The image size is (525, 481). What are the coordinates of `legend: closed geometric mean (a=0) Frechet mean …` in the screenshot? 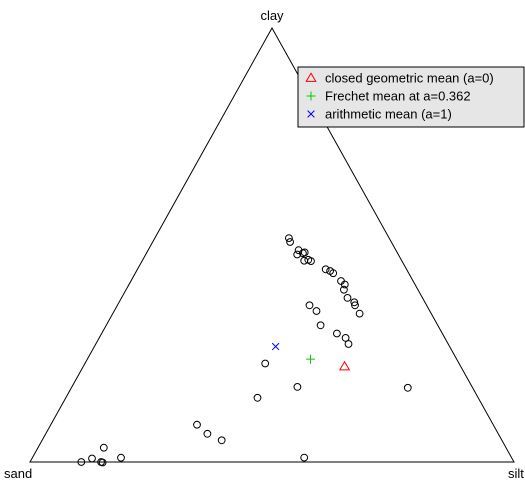 It's located at (411, 97).